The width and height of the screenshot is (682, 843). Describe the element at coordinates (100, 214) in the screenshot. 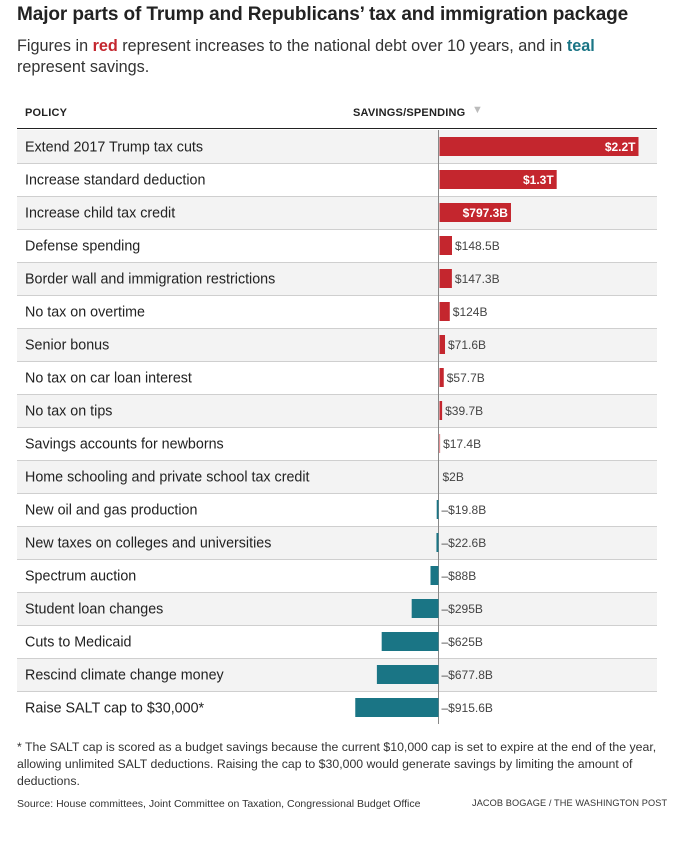

I see `policy-label: Increase child tax credit` at that location.